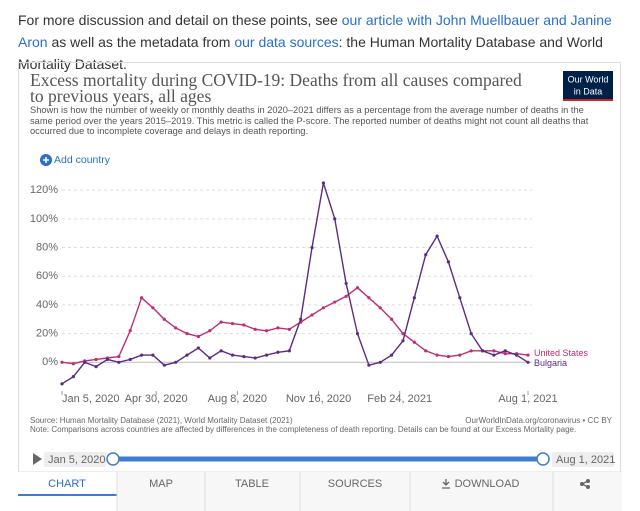  I want to click on tab: CHART, so click(67, 484).